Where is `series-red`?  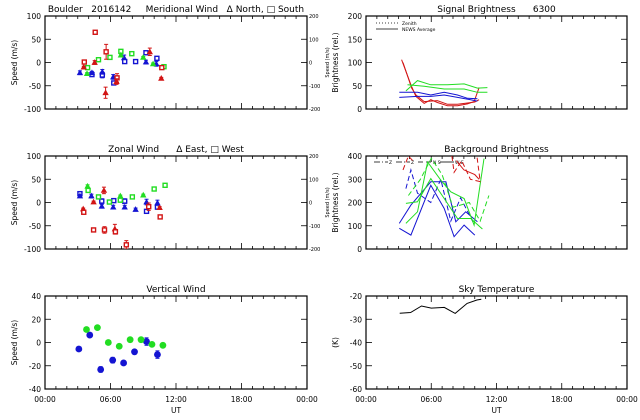
series-red is located at coordinates (121, 217).